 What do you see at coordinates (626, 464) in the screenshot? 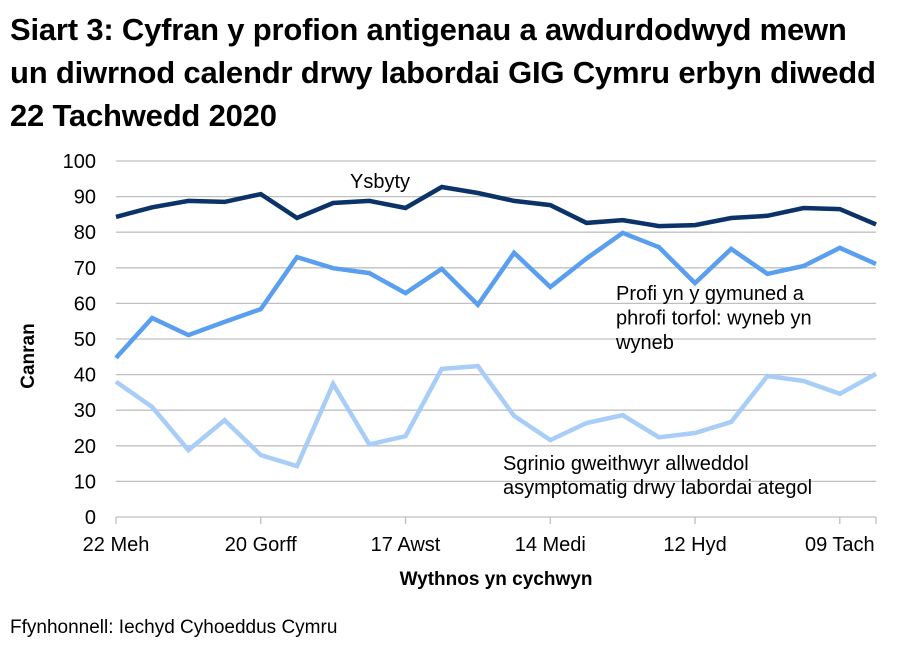
I see `series-label: Sgrinio gweithwyr allweddol` at bounding box center [626, 464].